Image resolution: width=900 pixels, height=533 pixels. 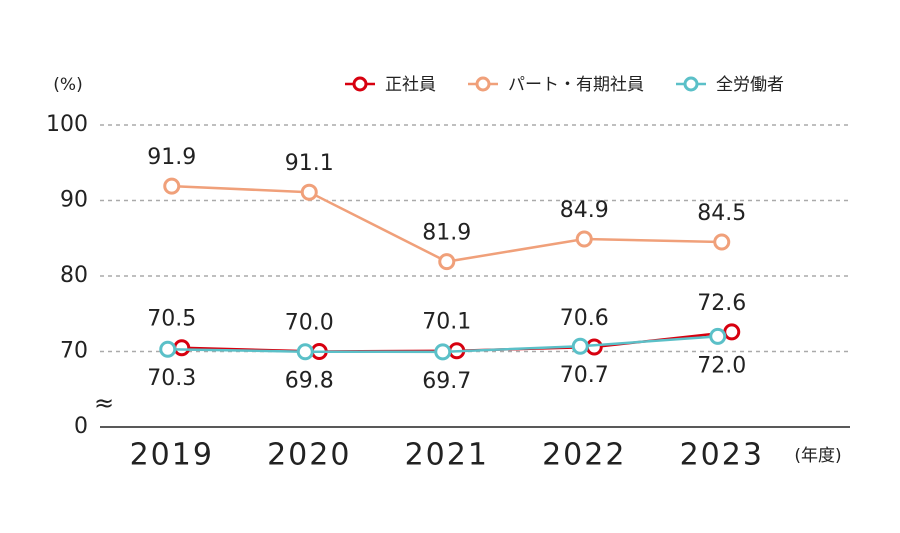 I want to click on data-label: 91.9, so click(x=171, y=157).